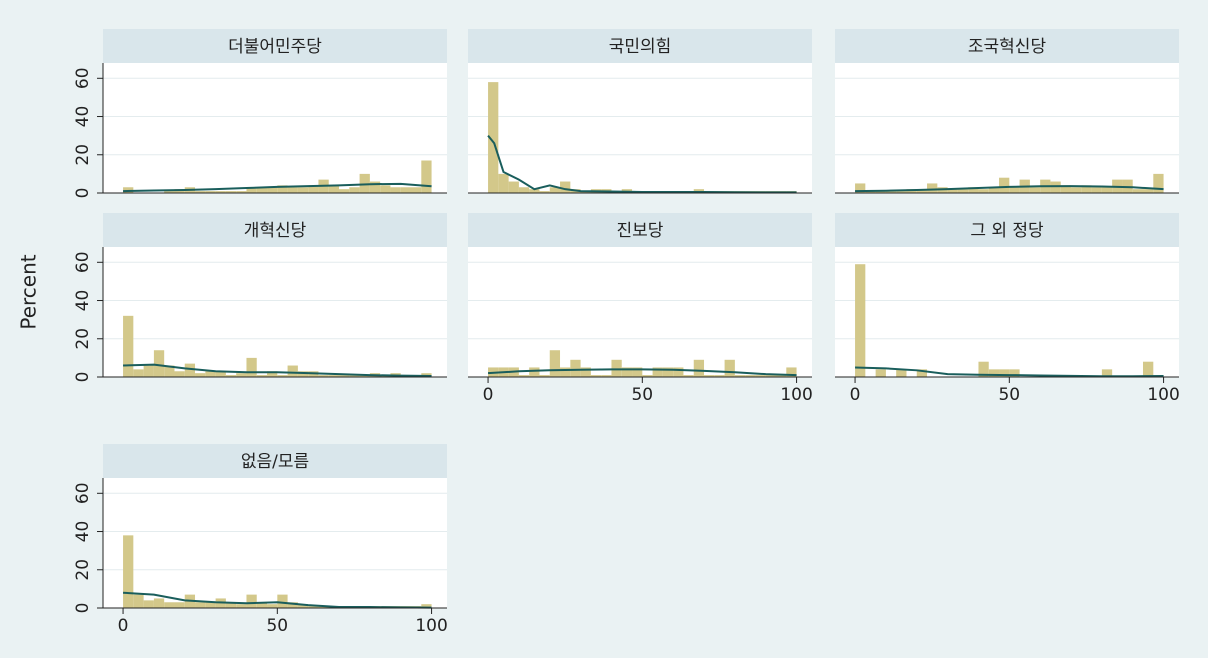 Image resolution: width=1208 pixels, height=658 pixels. Describe the element at coordinates (640, 47) in the screenshot. I see `panel-title: 국민의힘` at that location.